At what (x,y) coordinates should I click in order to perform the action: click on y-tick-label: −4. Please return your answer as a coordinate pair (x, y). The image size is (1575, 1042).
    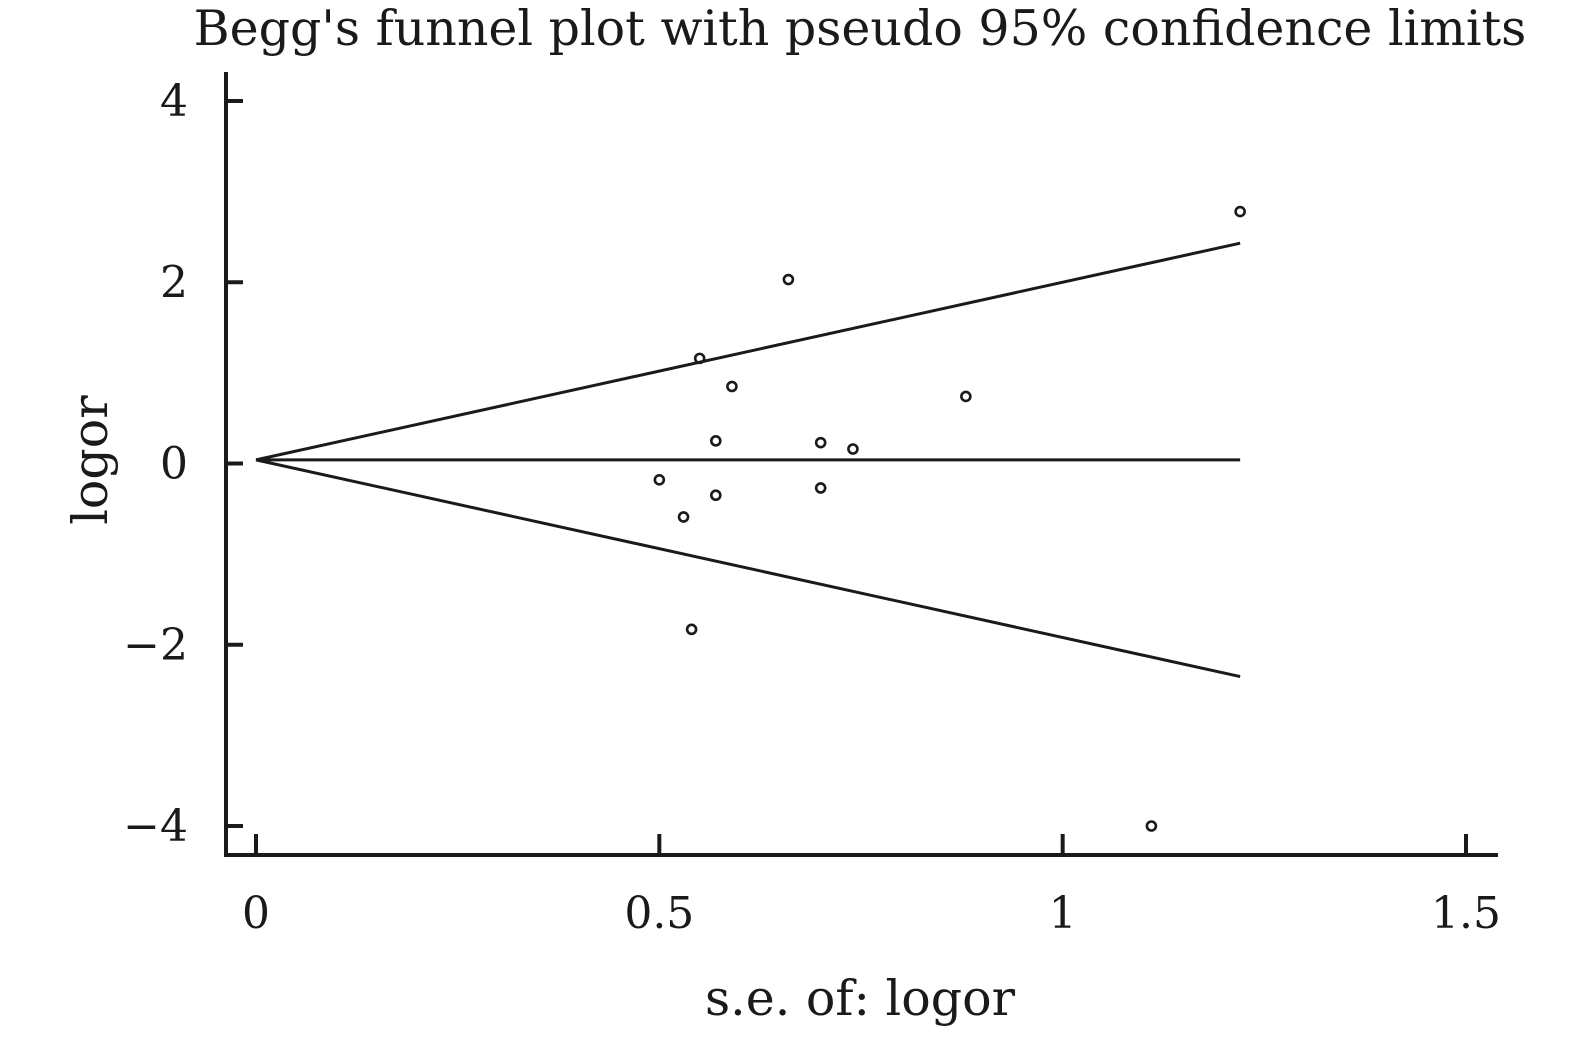
    Looking at the image, I should click on (155, 826).